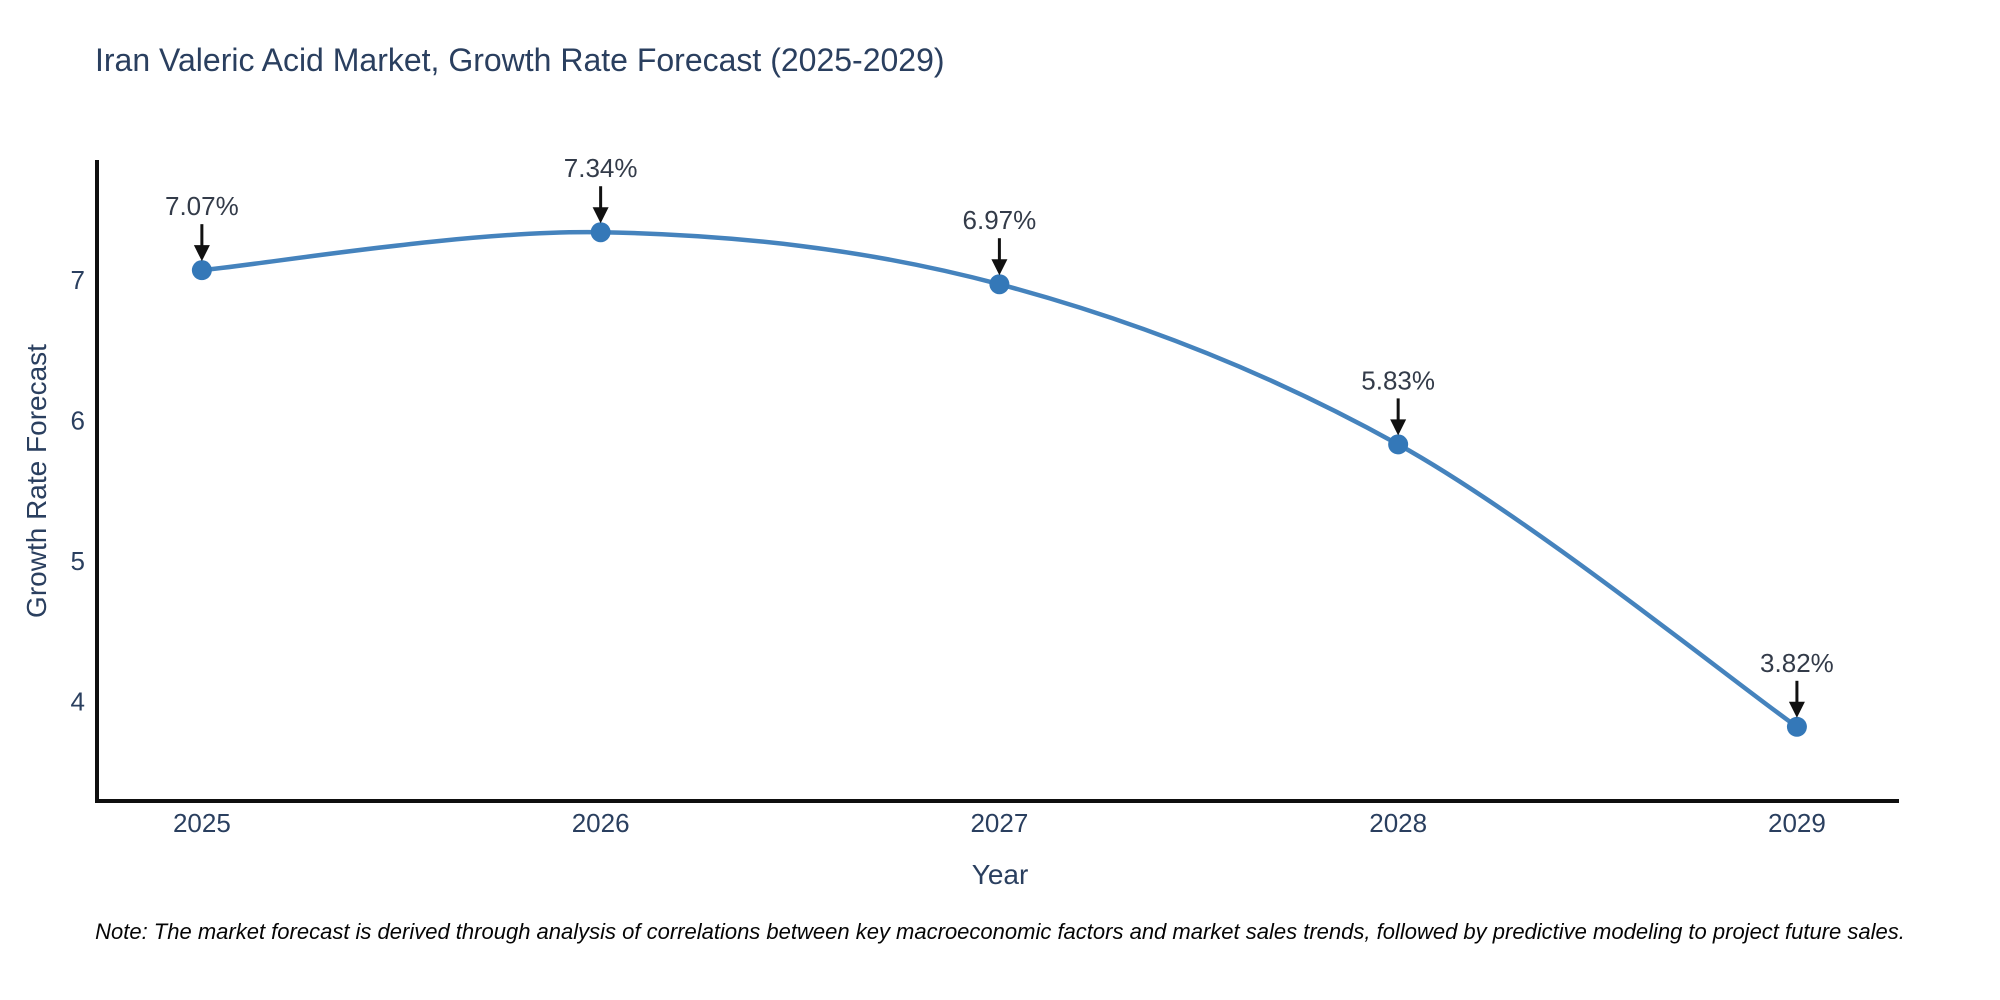 This screenshot has width=2000, height=1000. I want to click on x-tick-label: 2028, so click(1398, 823).